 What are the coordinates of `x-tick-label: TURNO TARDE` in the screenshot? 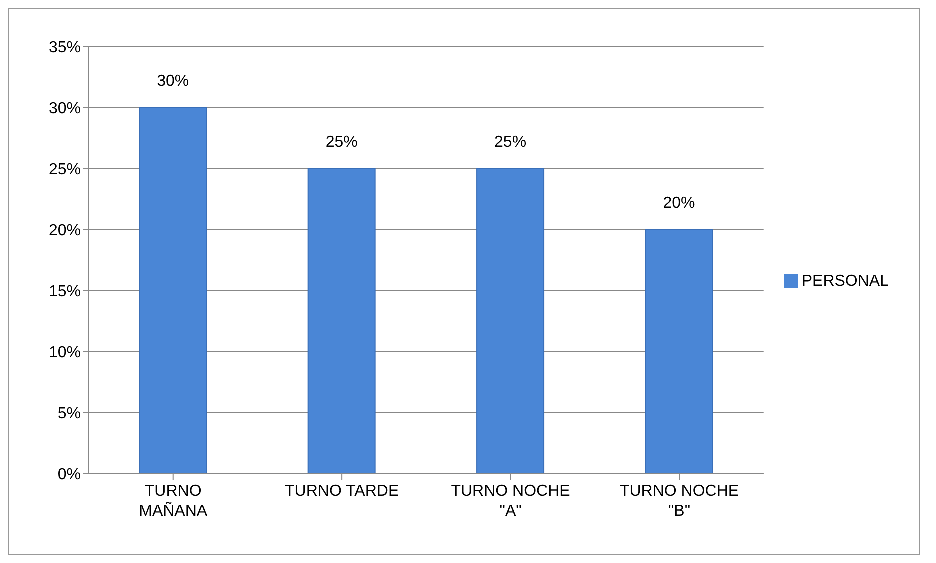 It's located at (342, 491).